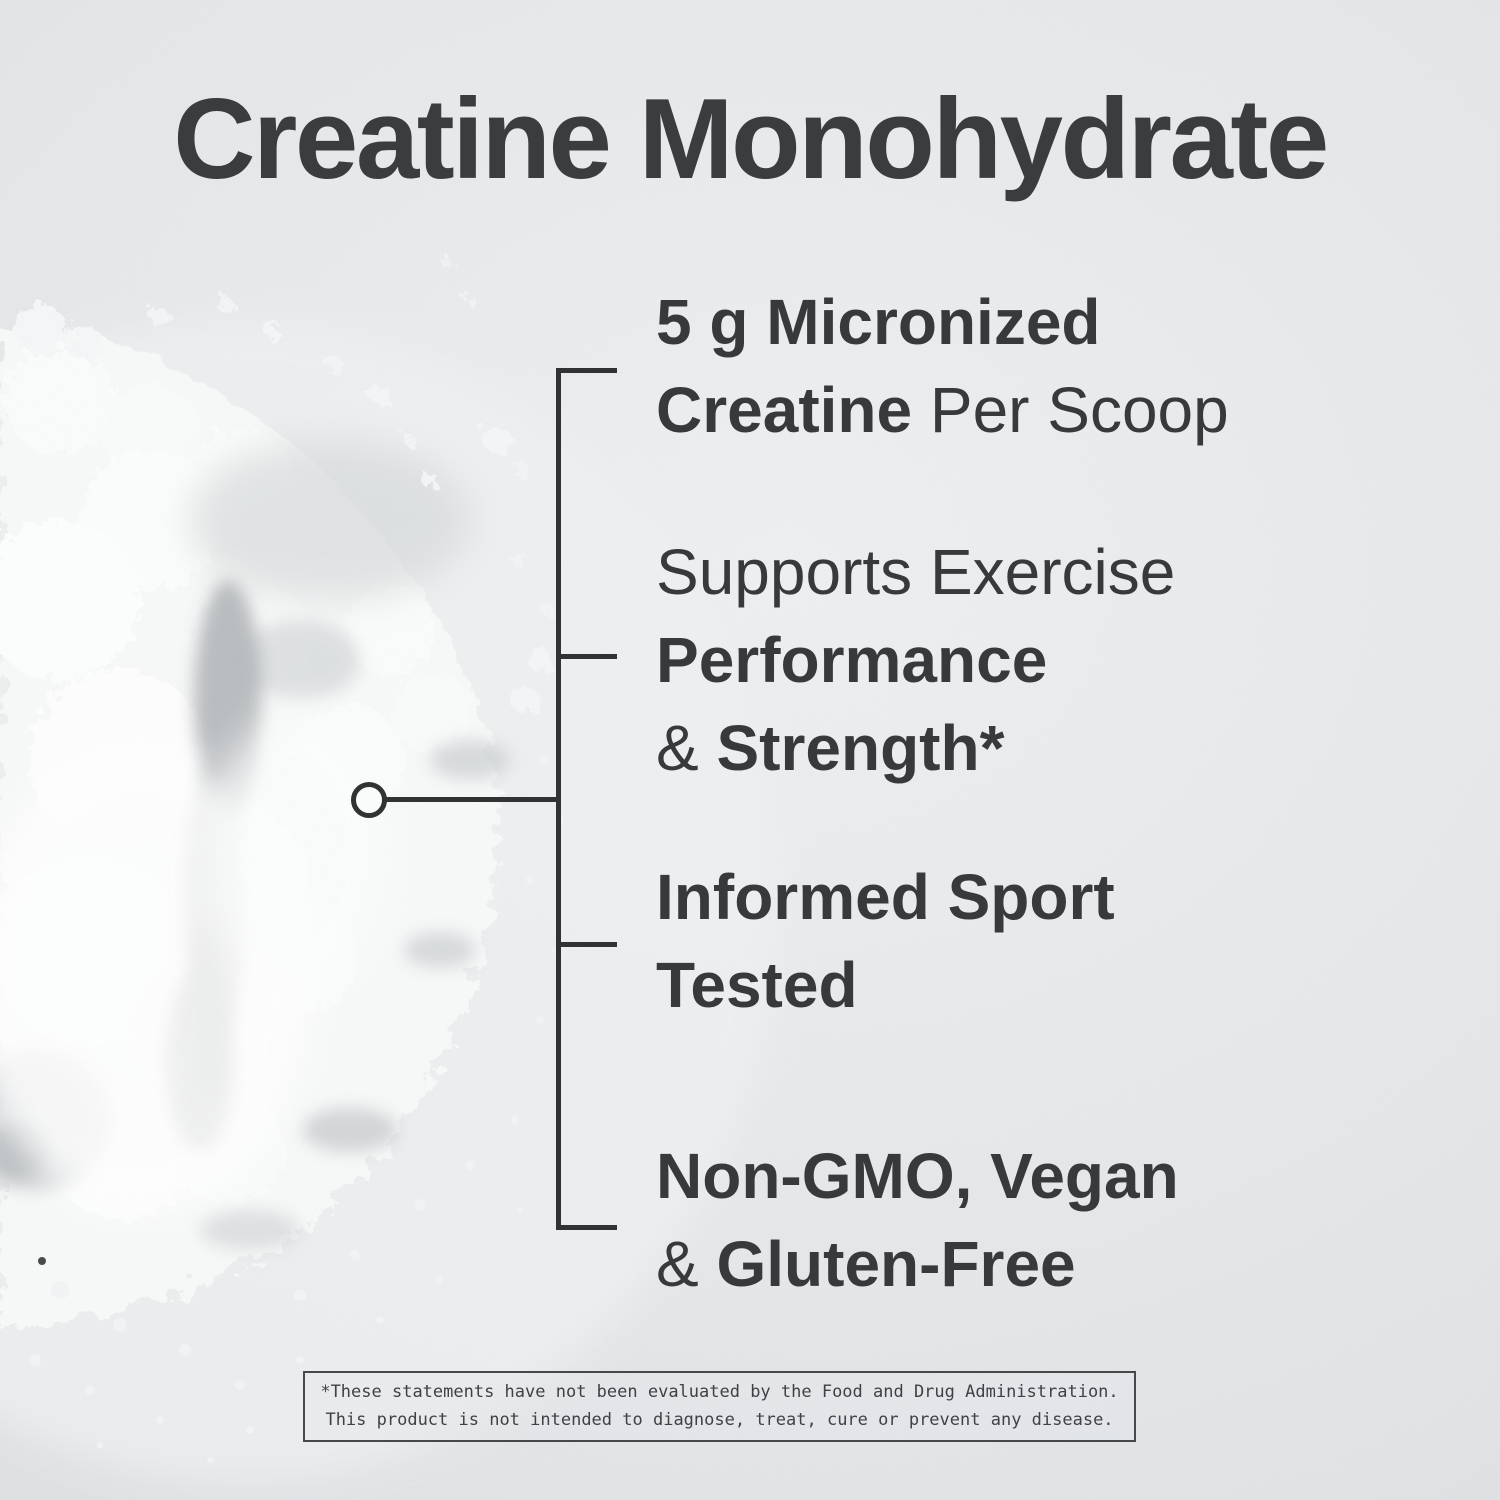 This screenshot has width=1500, height=1500. Describe the element at coordinates (470, 799) in the screenshot. I see `leader-line` at that location.